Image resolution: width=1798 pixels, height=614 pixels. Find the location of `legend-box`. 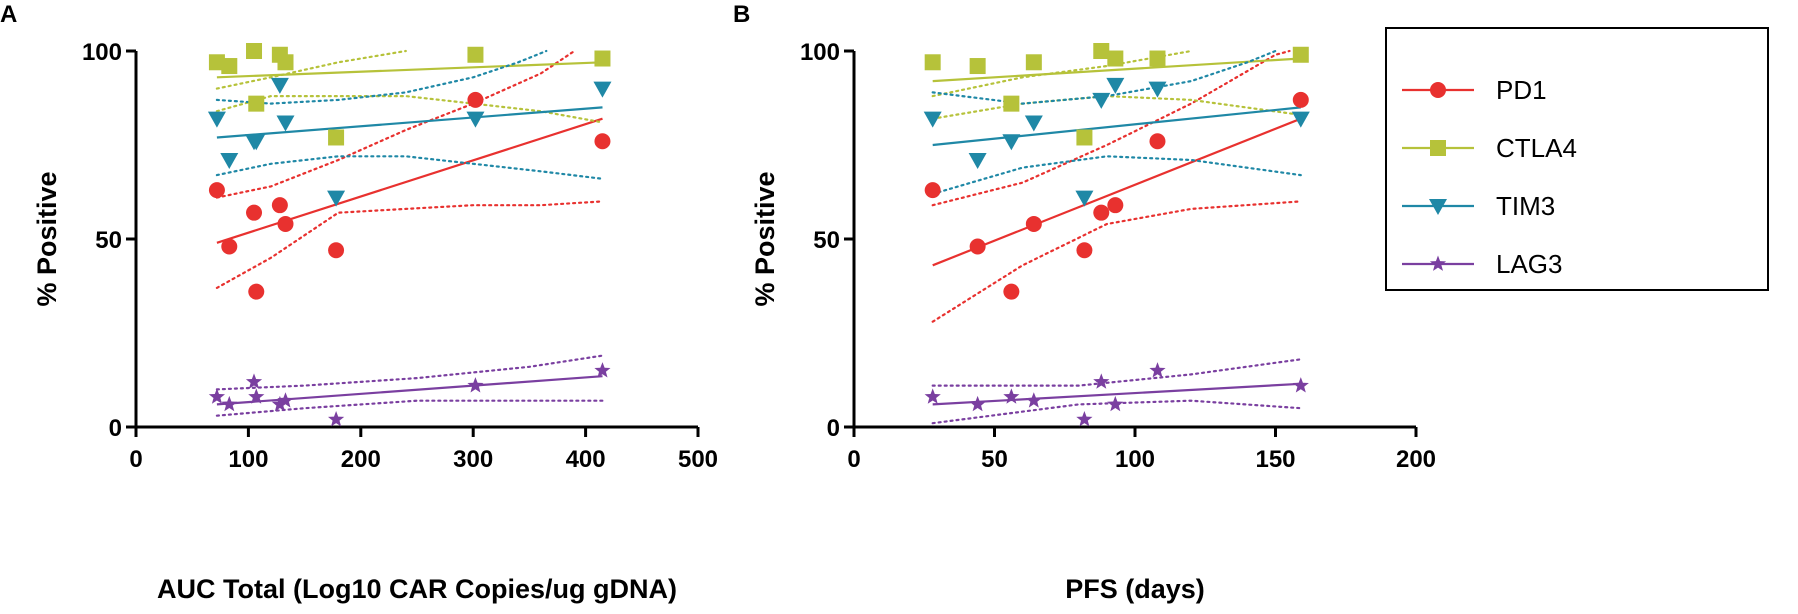

legend-box is located at coordinates (1577, 159).